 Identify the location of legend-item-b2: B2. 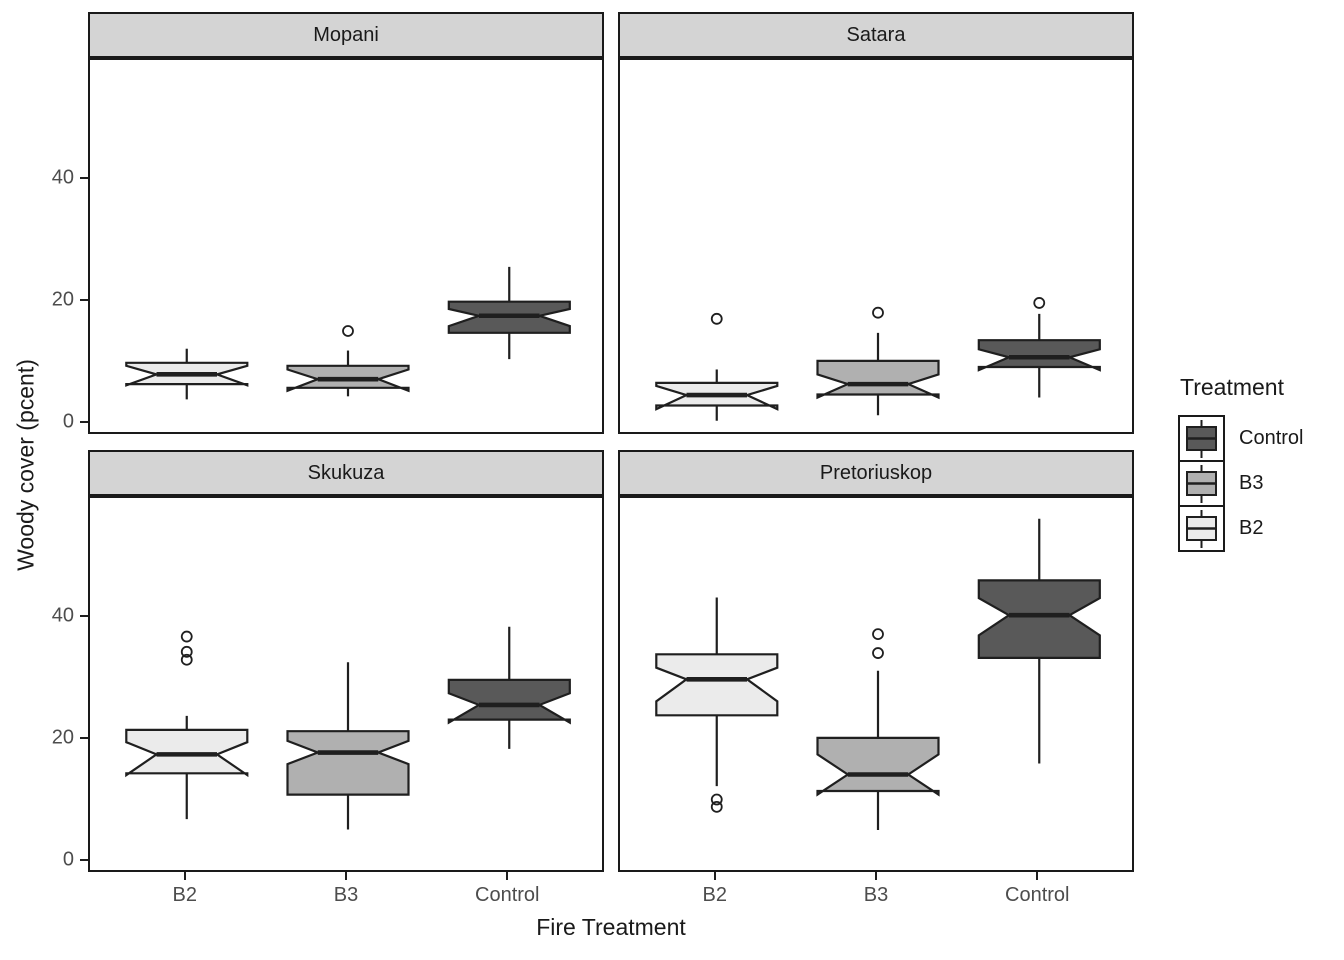
(1240, 528).